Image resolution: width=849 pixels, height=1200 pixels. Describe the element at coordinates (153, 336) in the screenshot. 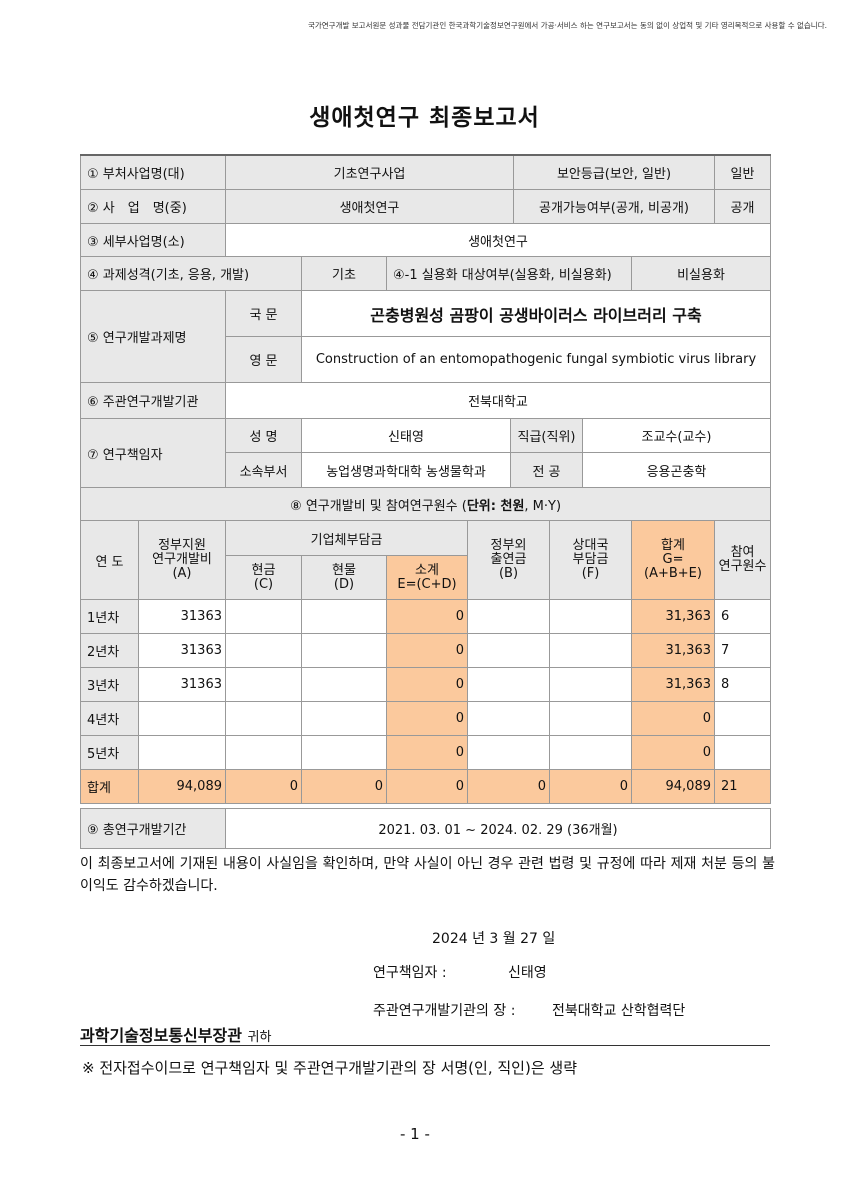

I see `label: ⑤ 연구개발과제명` at that location.